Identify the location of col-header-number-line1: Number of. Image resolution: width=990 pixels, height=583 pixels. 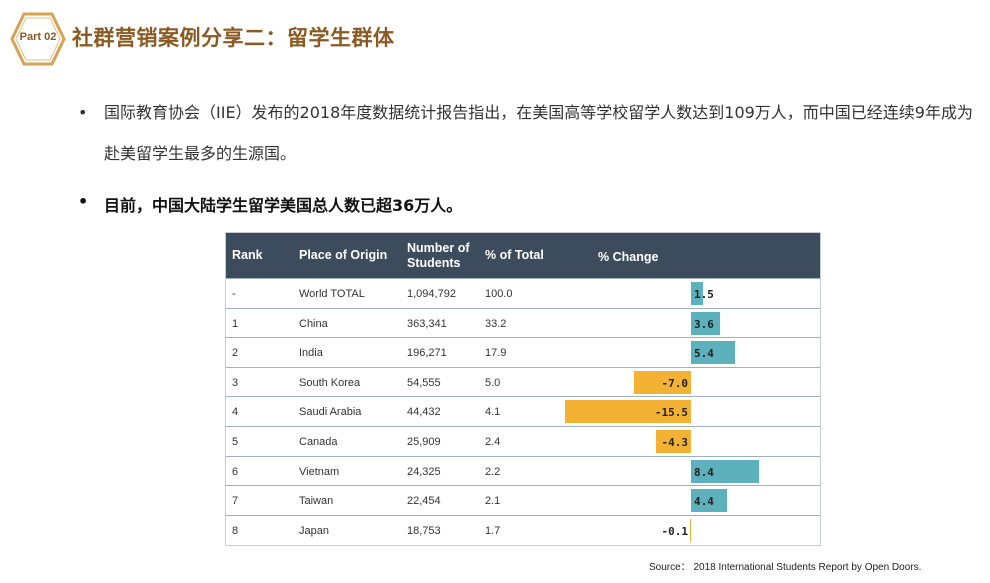
(438, 248).